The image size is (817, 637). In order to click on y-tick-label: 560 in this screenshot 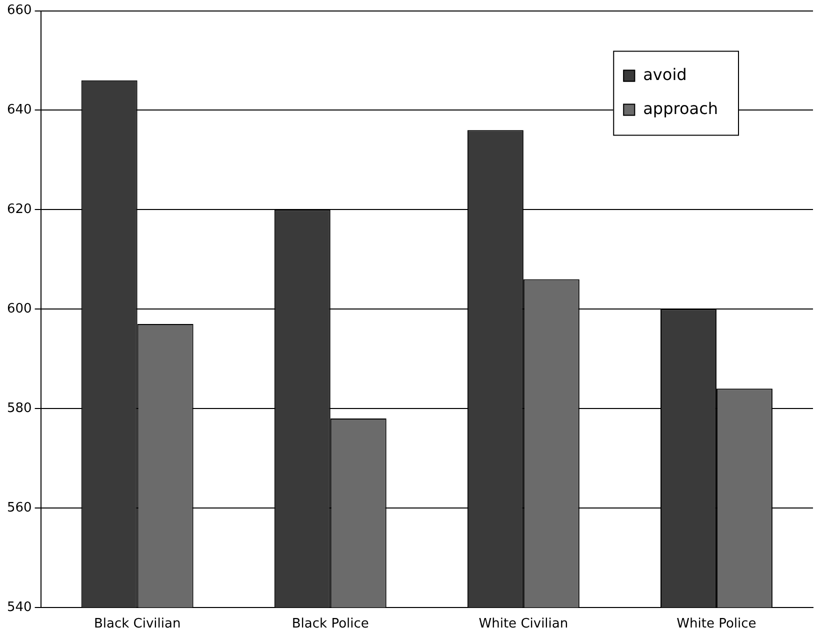, I will do `click(19, 508)`.